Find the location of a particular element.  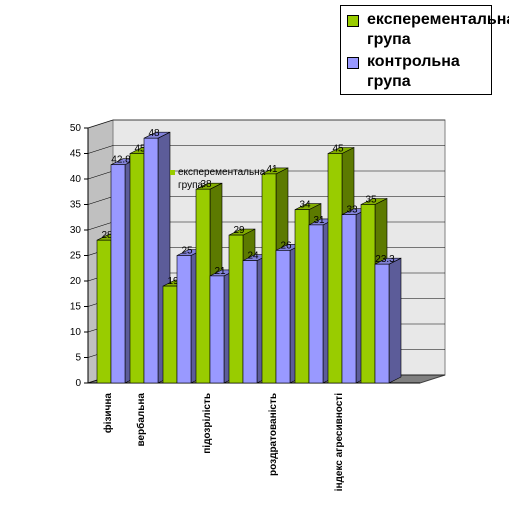

y-tick-label: 10 is located at coordinates (76, 332).